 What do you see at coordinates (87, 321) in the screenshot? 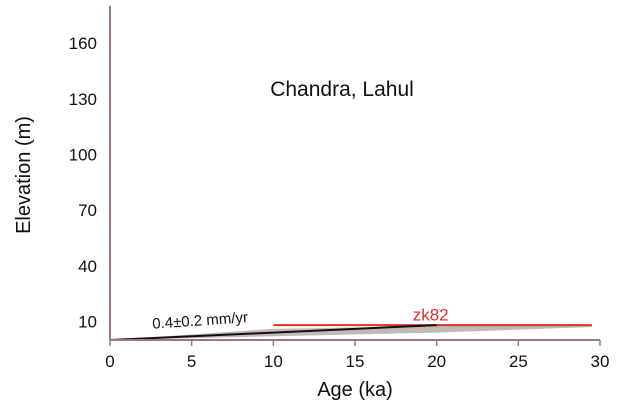
I see `y-tick-label: 10` at bounding box center [87, 321].